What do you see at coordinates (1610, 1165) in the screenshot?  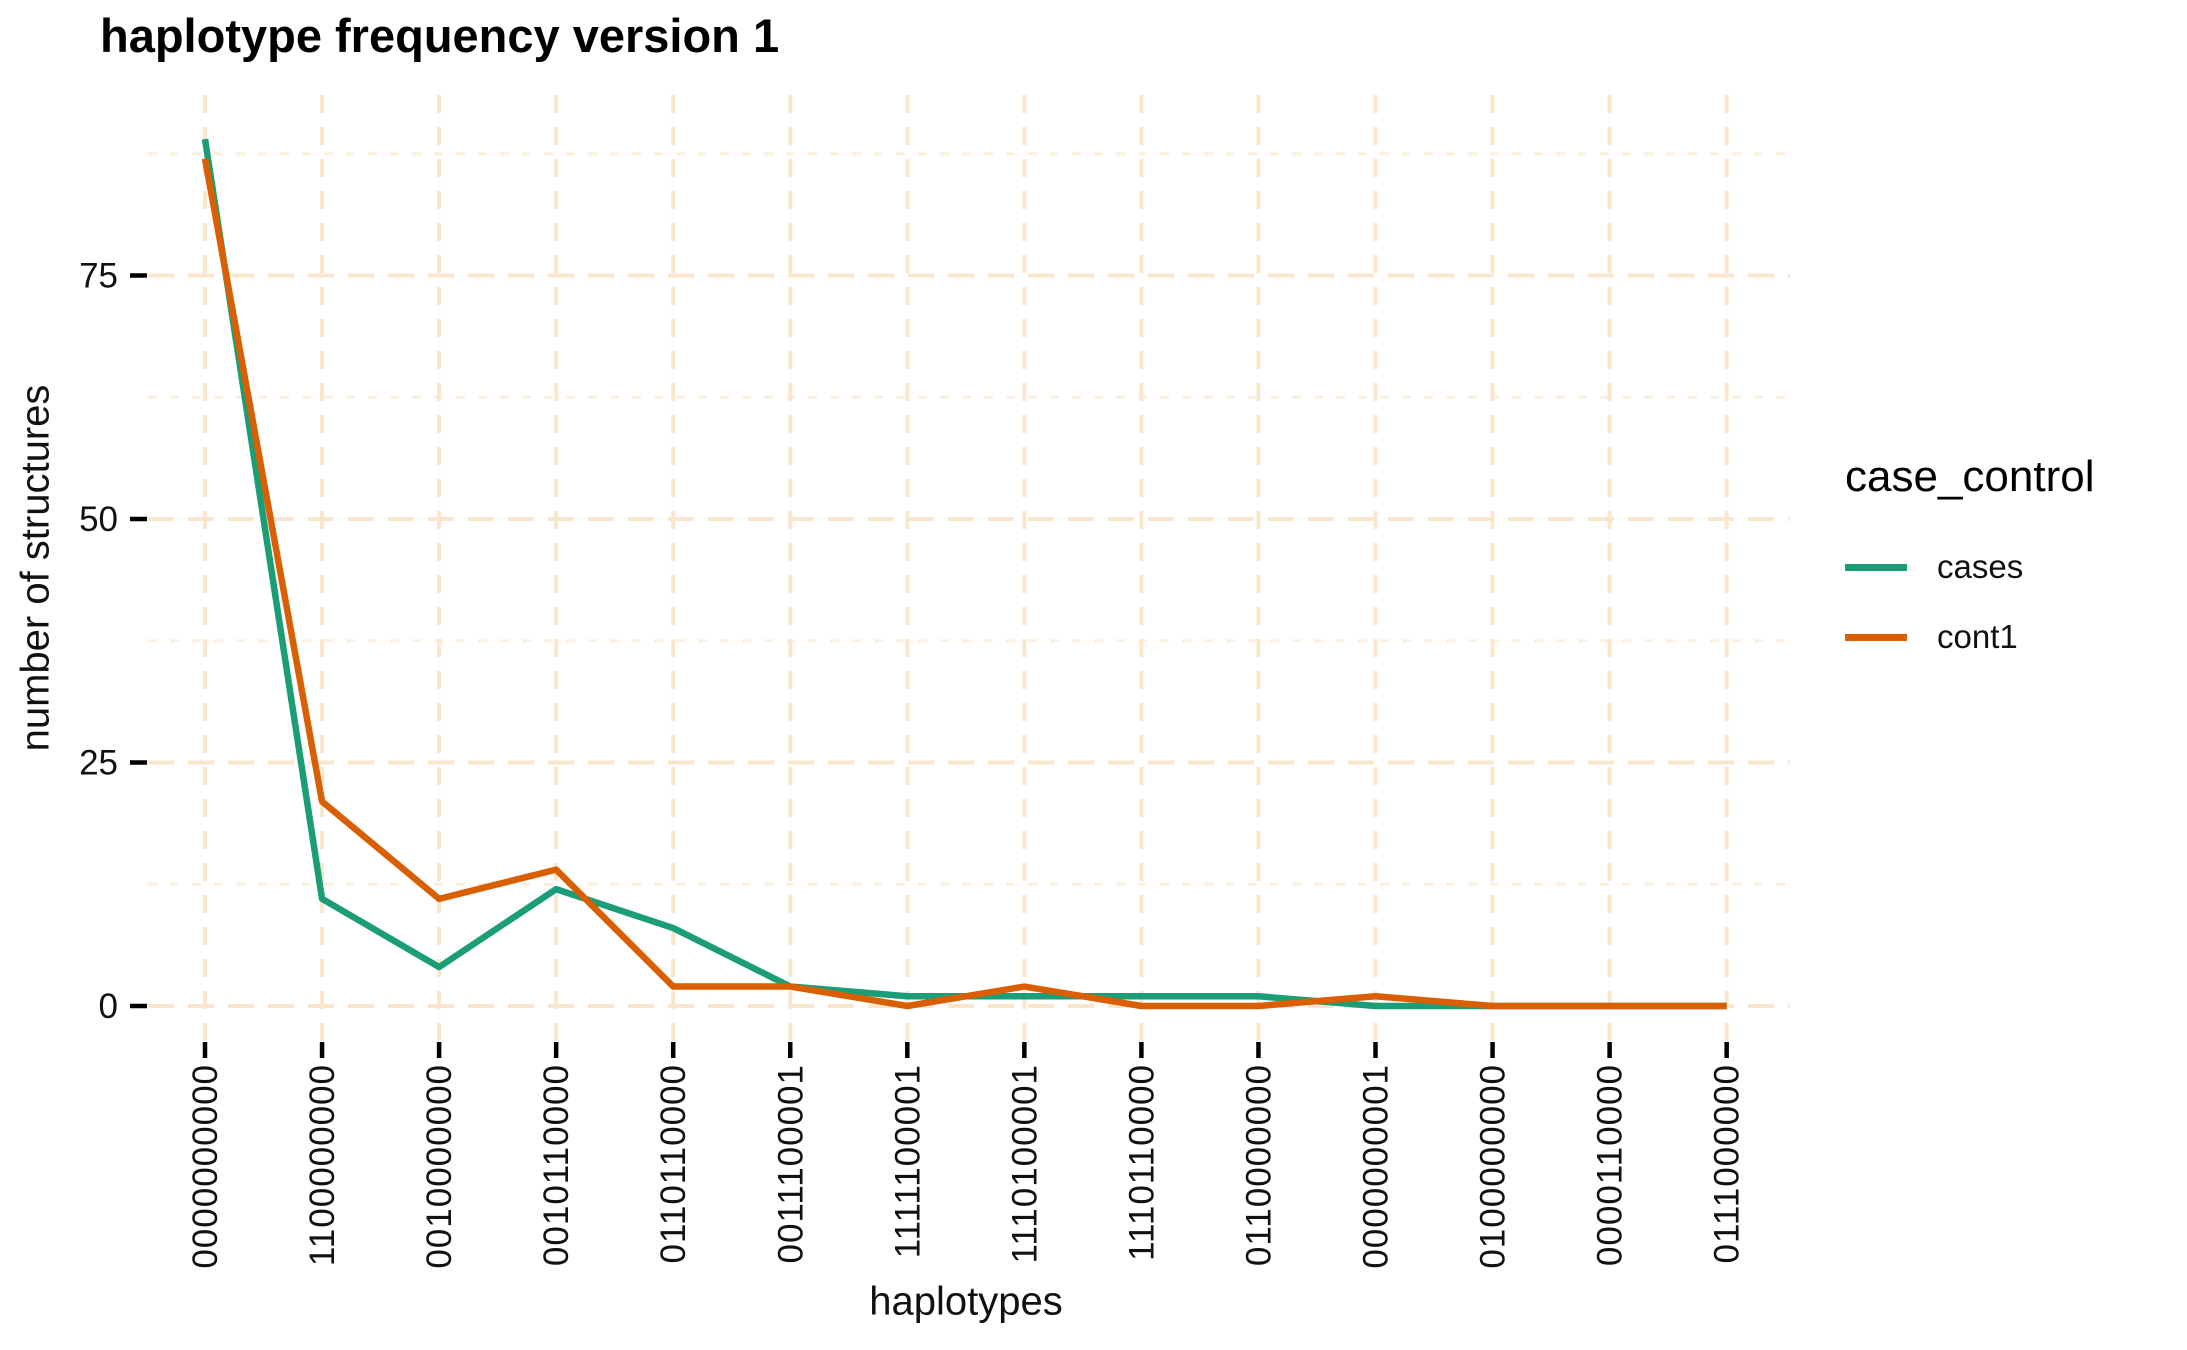 I see `x-tick-label: 0000110000` at bounding box center [1610, 1165].